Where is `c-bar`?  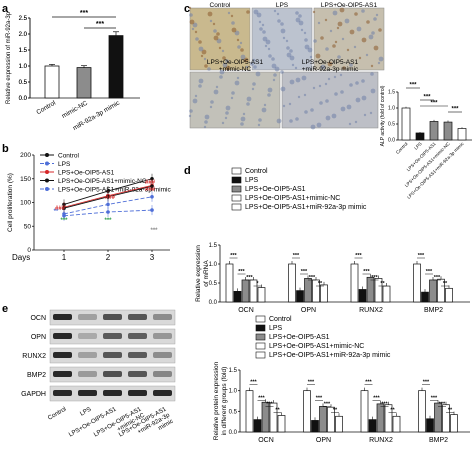
c-bar is located at coordinates (434, 131).